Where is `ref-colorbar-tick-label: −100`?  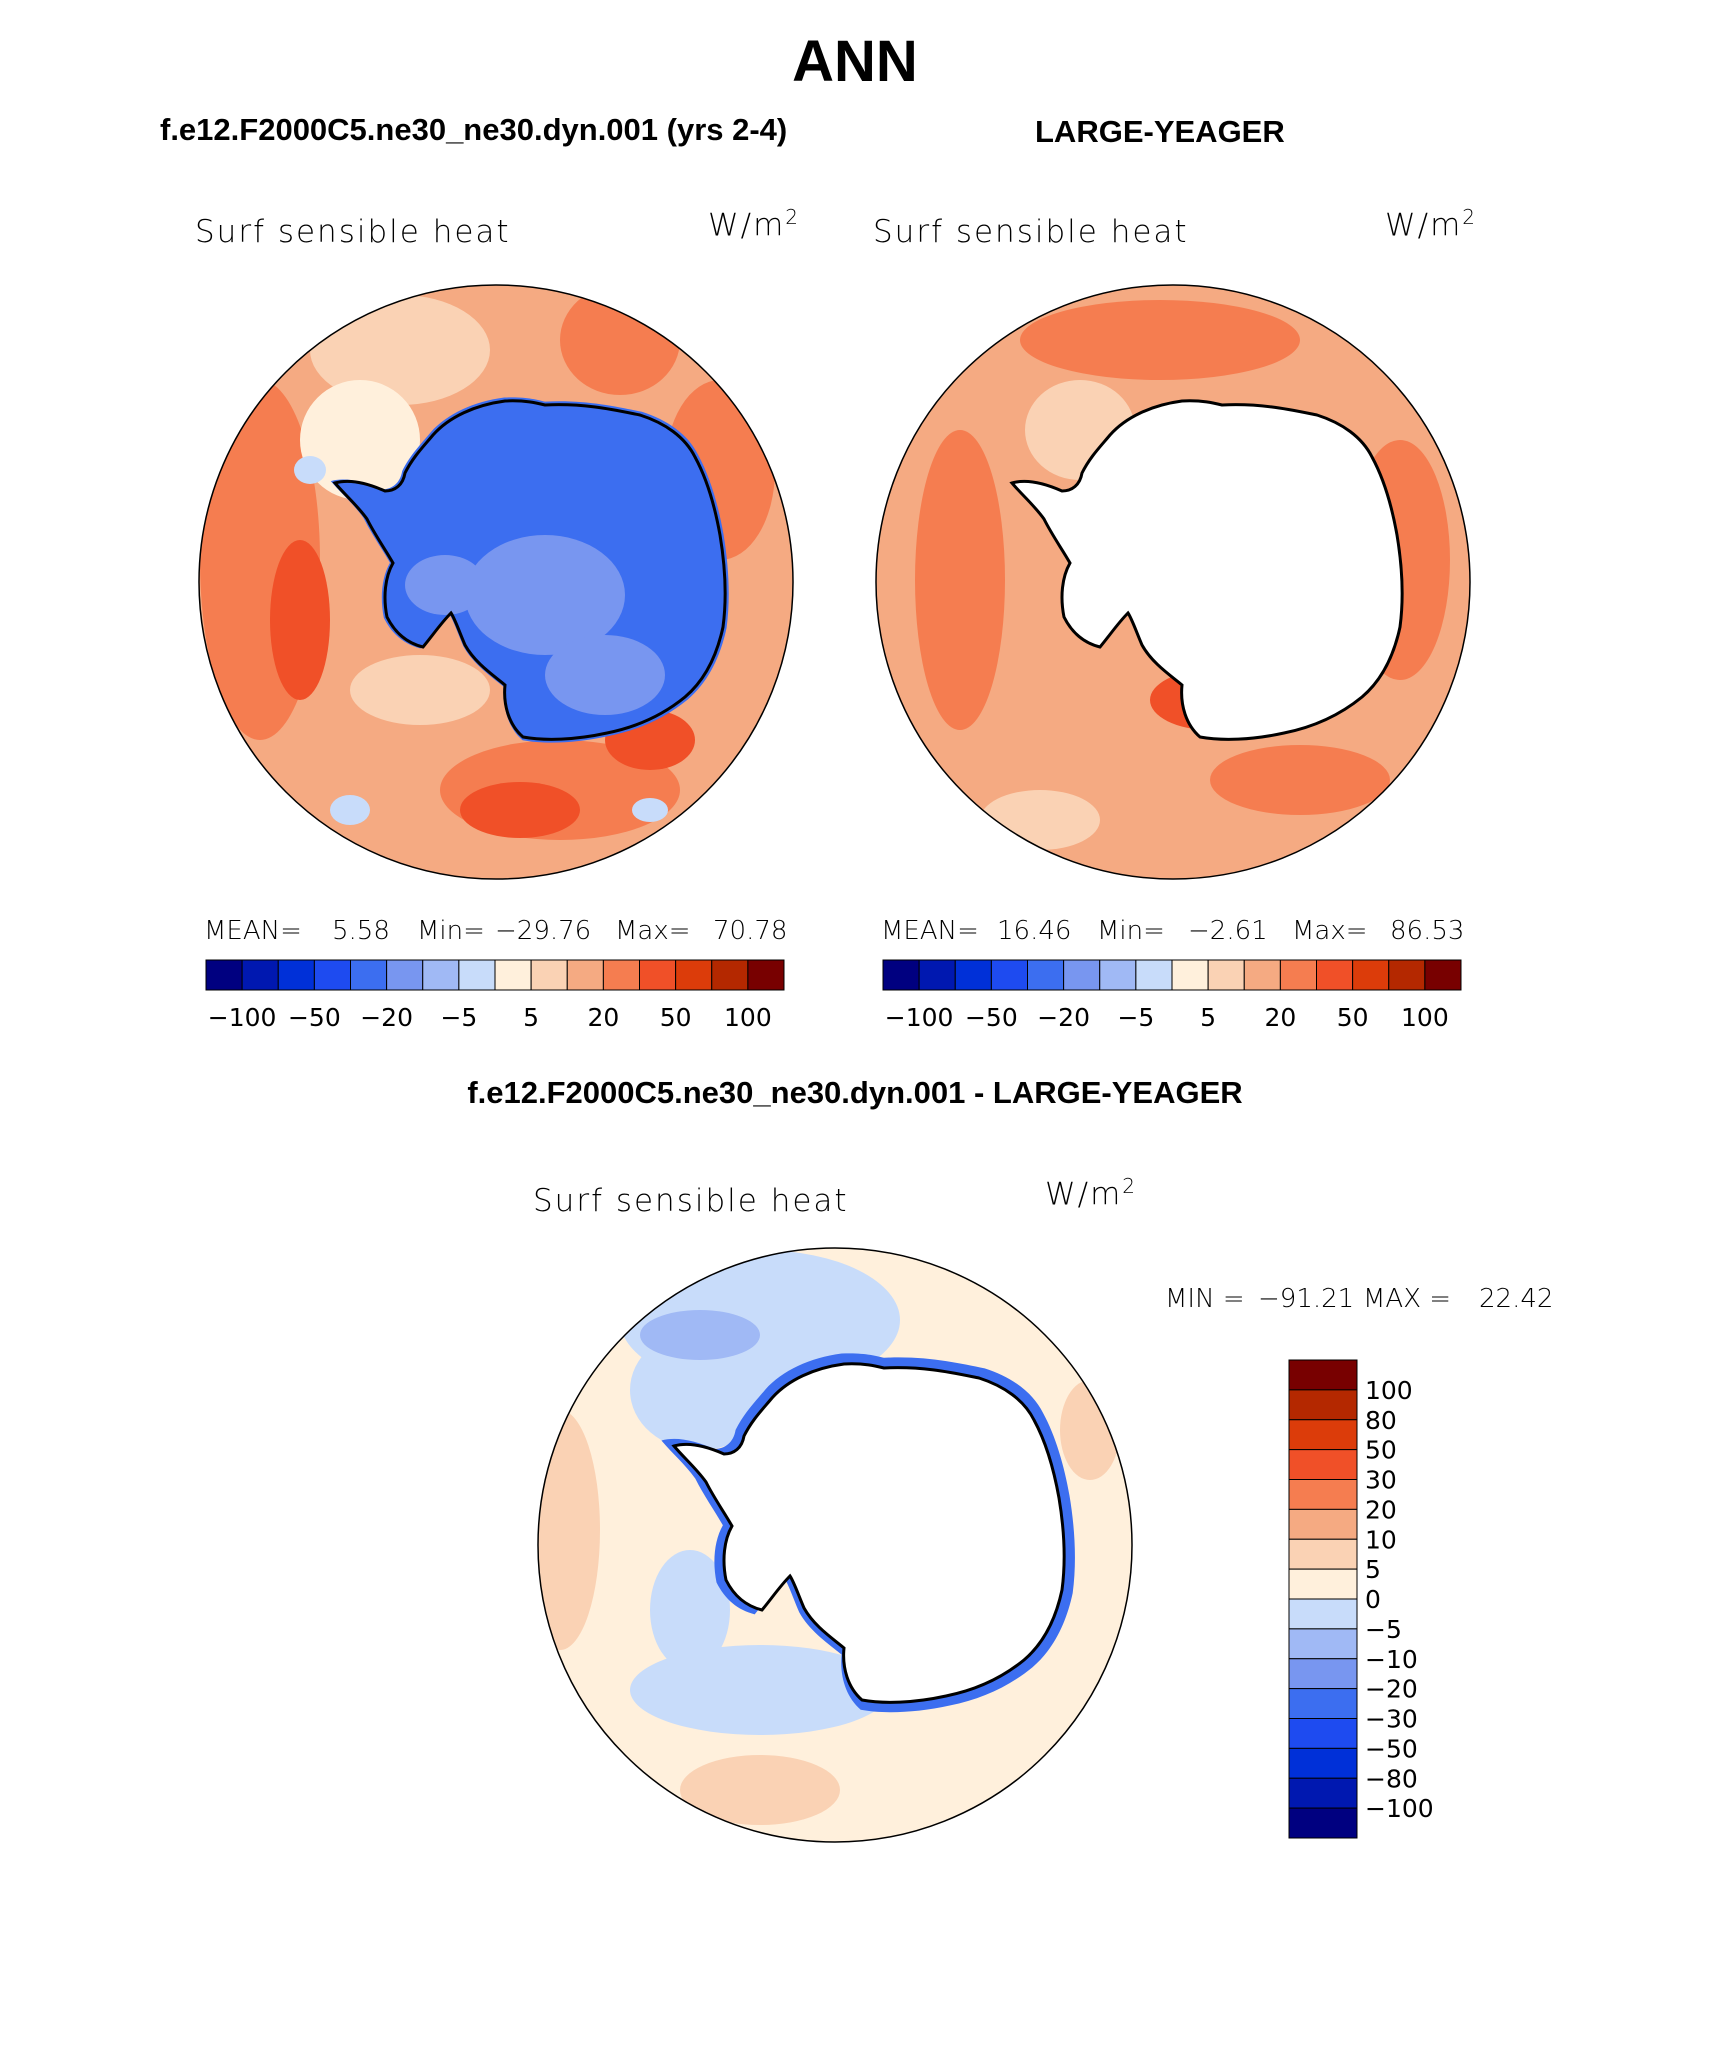 ref-colorbar-tick-label: −100 is located at coordinates (919, 1017).